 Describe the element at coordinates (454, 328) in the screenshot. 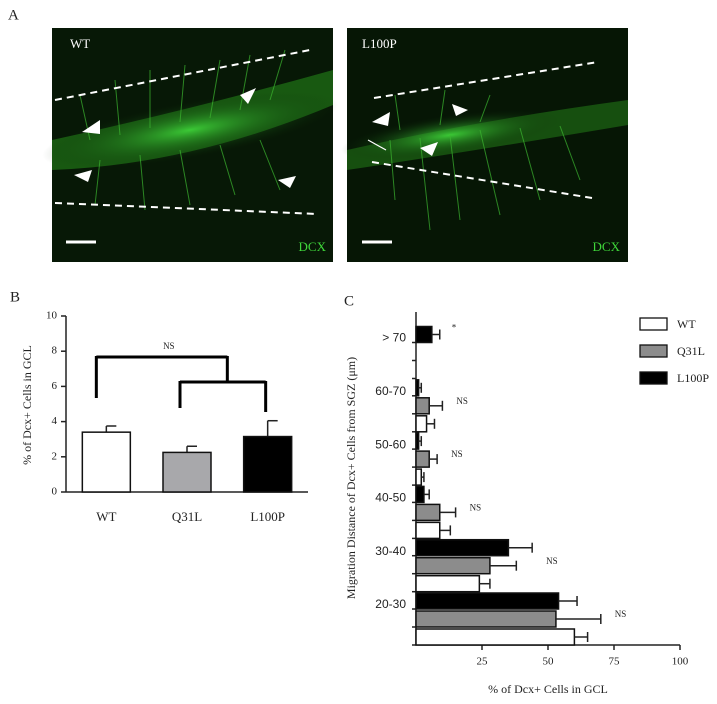

I see `annotation: *` at that location.